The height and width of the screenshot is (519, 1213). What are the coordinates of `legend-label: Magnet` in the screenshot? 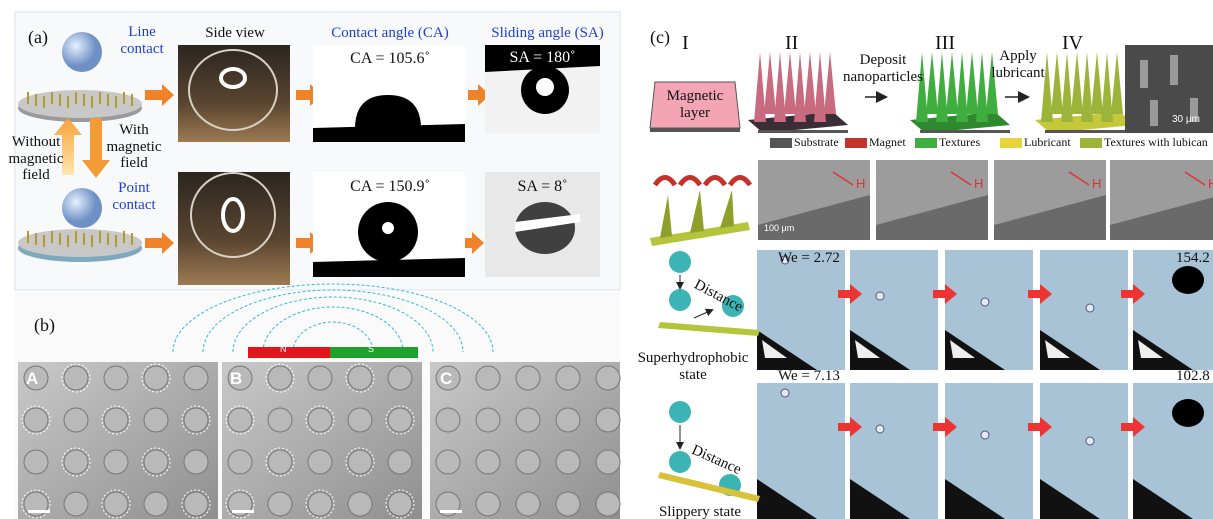 It's located at (887, 142).